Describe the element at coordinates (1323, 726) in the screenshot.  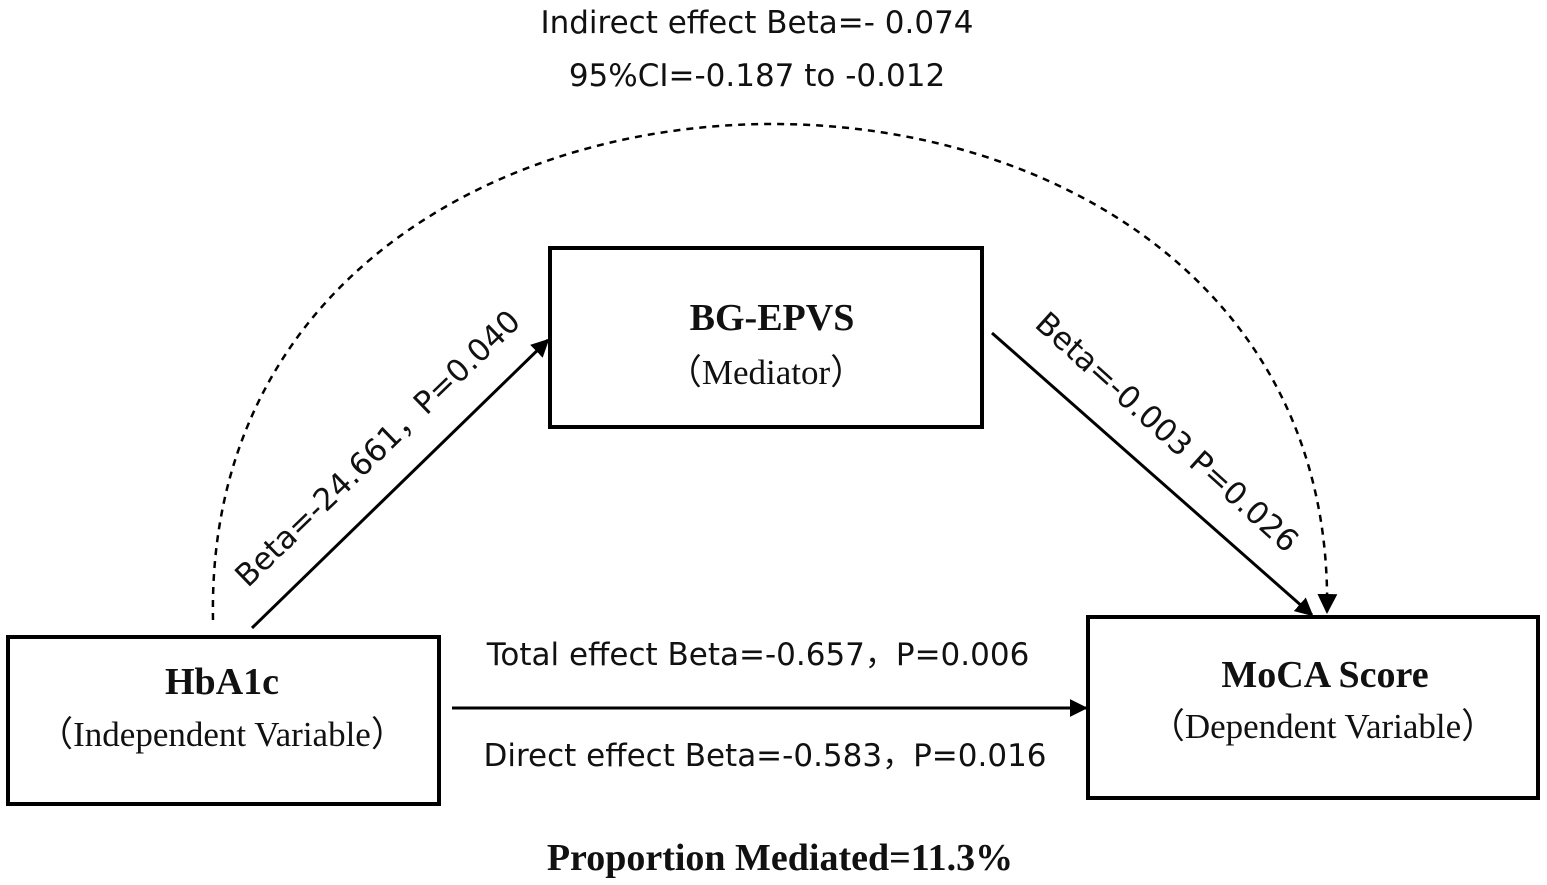
I see `node-role: （Dependent Variable）` at that location.